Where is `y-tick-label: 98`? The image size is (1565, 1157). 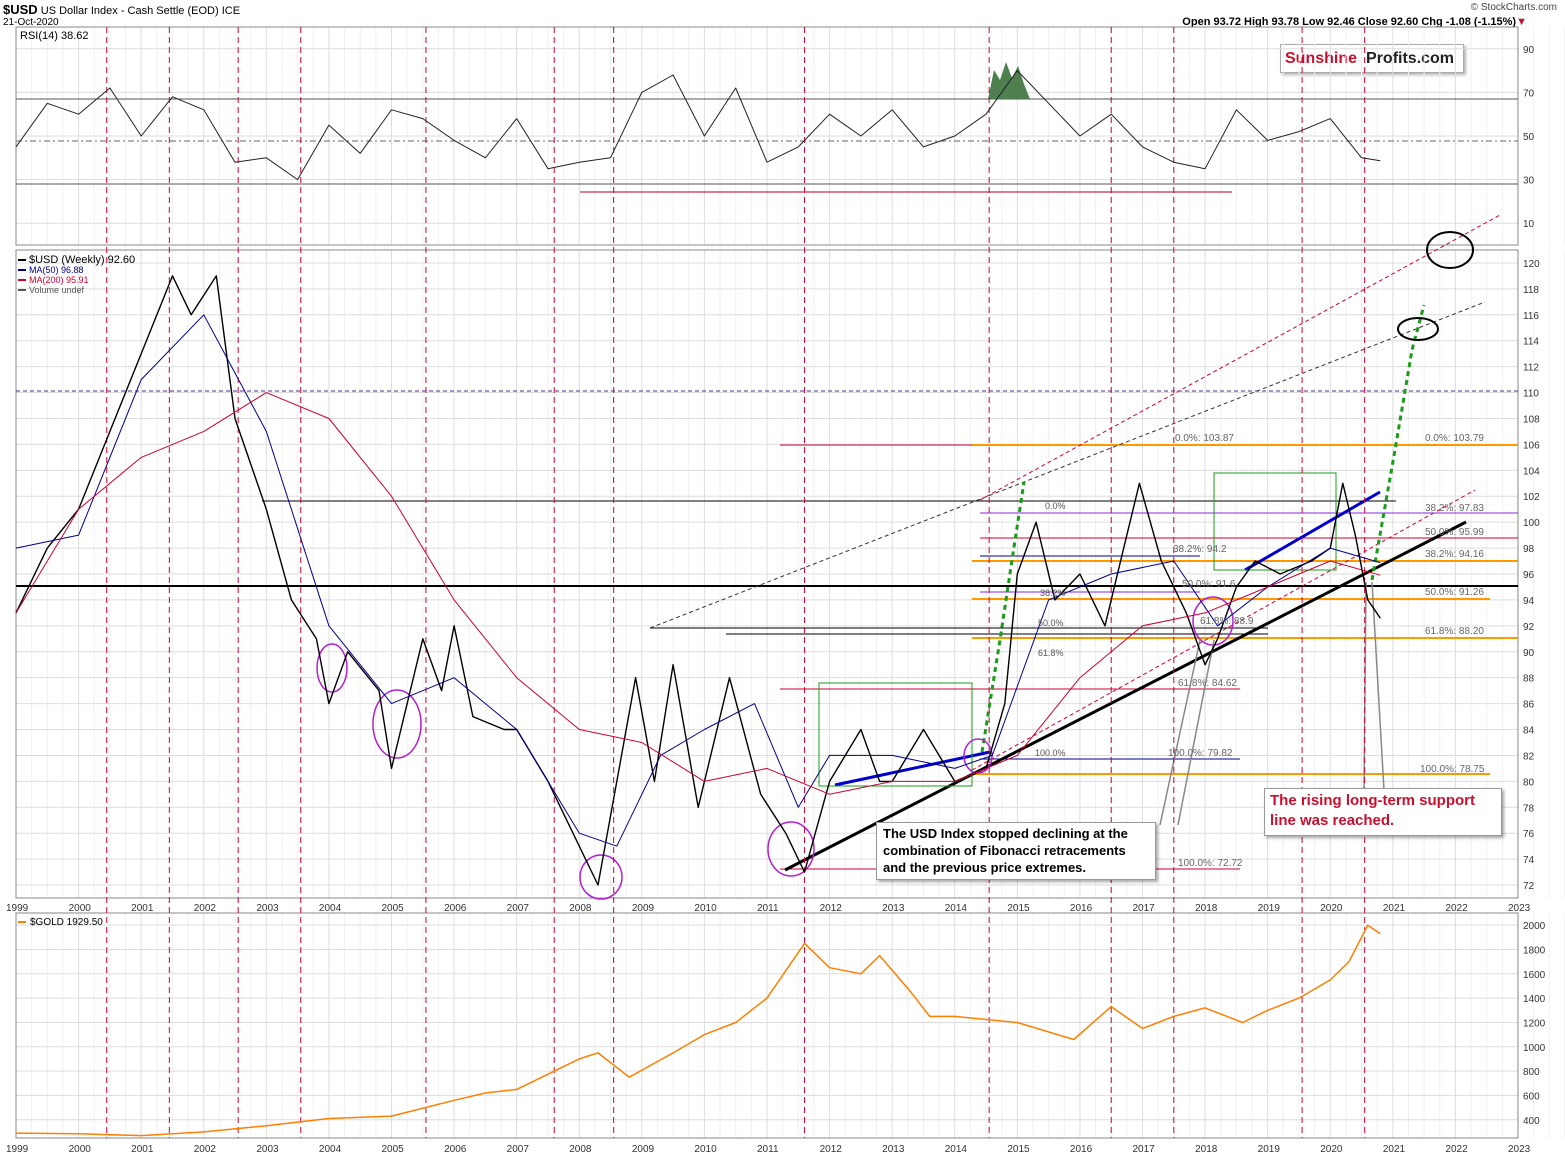 y-tick-label: 98 is located at coordinates (1529, 549).